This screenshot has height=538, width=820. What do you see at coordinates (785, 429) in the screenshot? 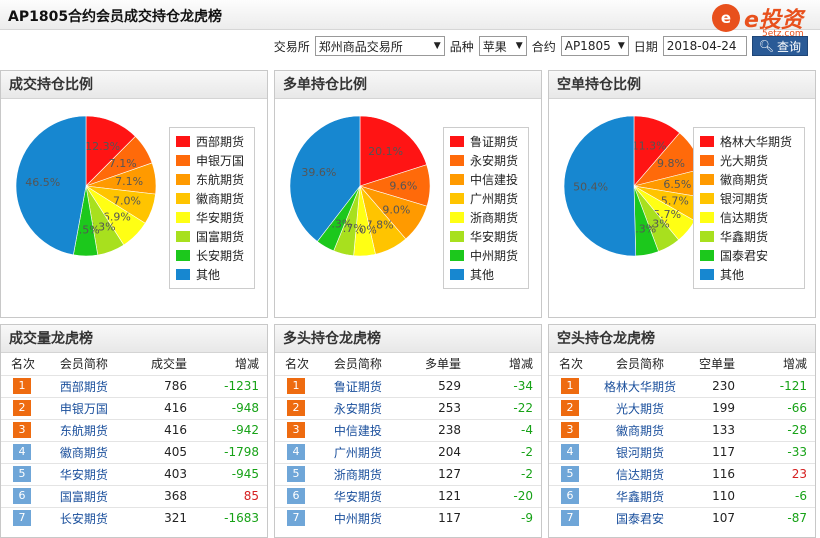
I see `change-cell: -28` at bounding box center [785, 429].